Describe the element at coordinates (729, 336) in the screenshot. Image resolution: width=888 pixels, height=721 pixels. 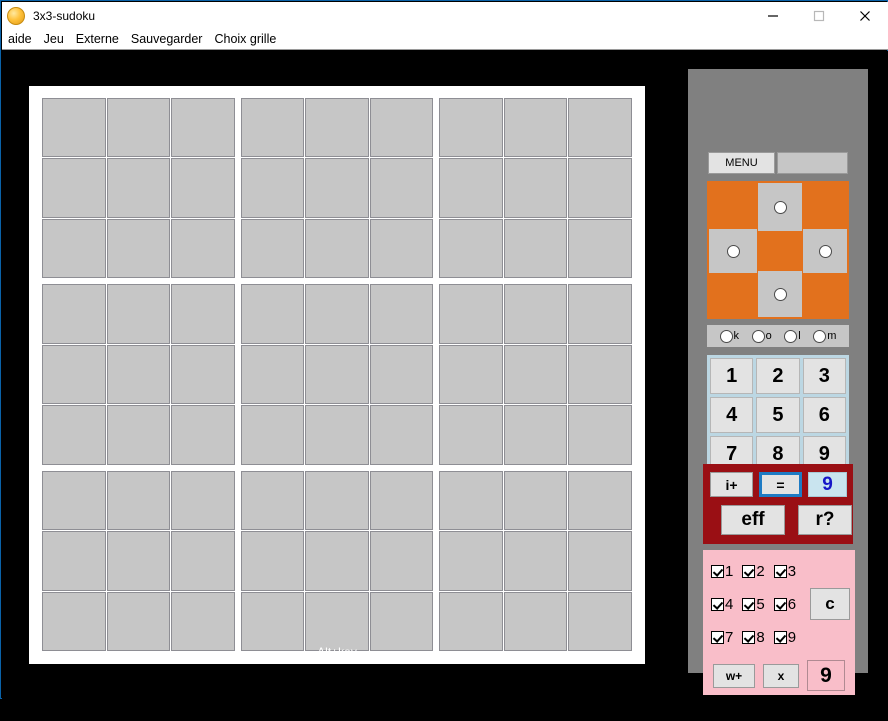
I see `radio-option-k: k` at that location.